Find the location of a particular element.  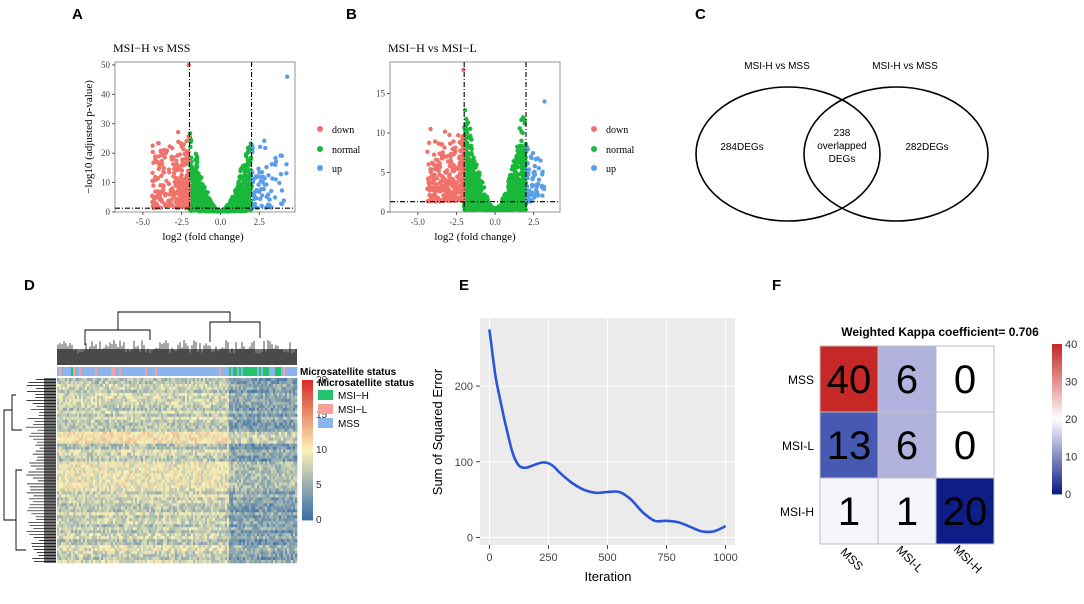

annotation-bar is located at coordinates (177, 371).